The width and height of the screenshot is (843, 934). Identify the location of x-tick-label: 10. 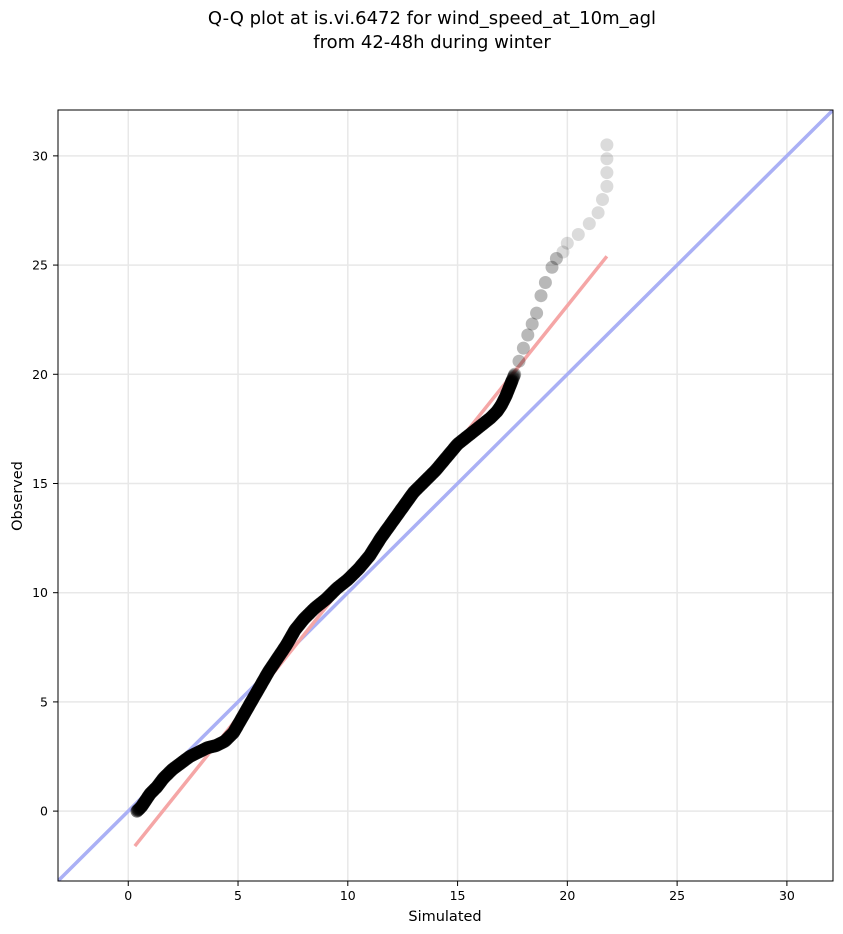
(348, 895).